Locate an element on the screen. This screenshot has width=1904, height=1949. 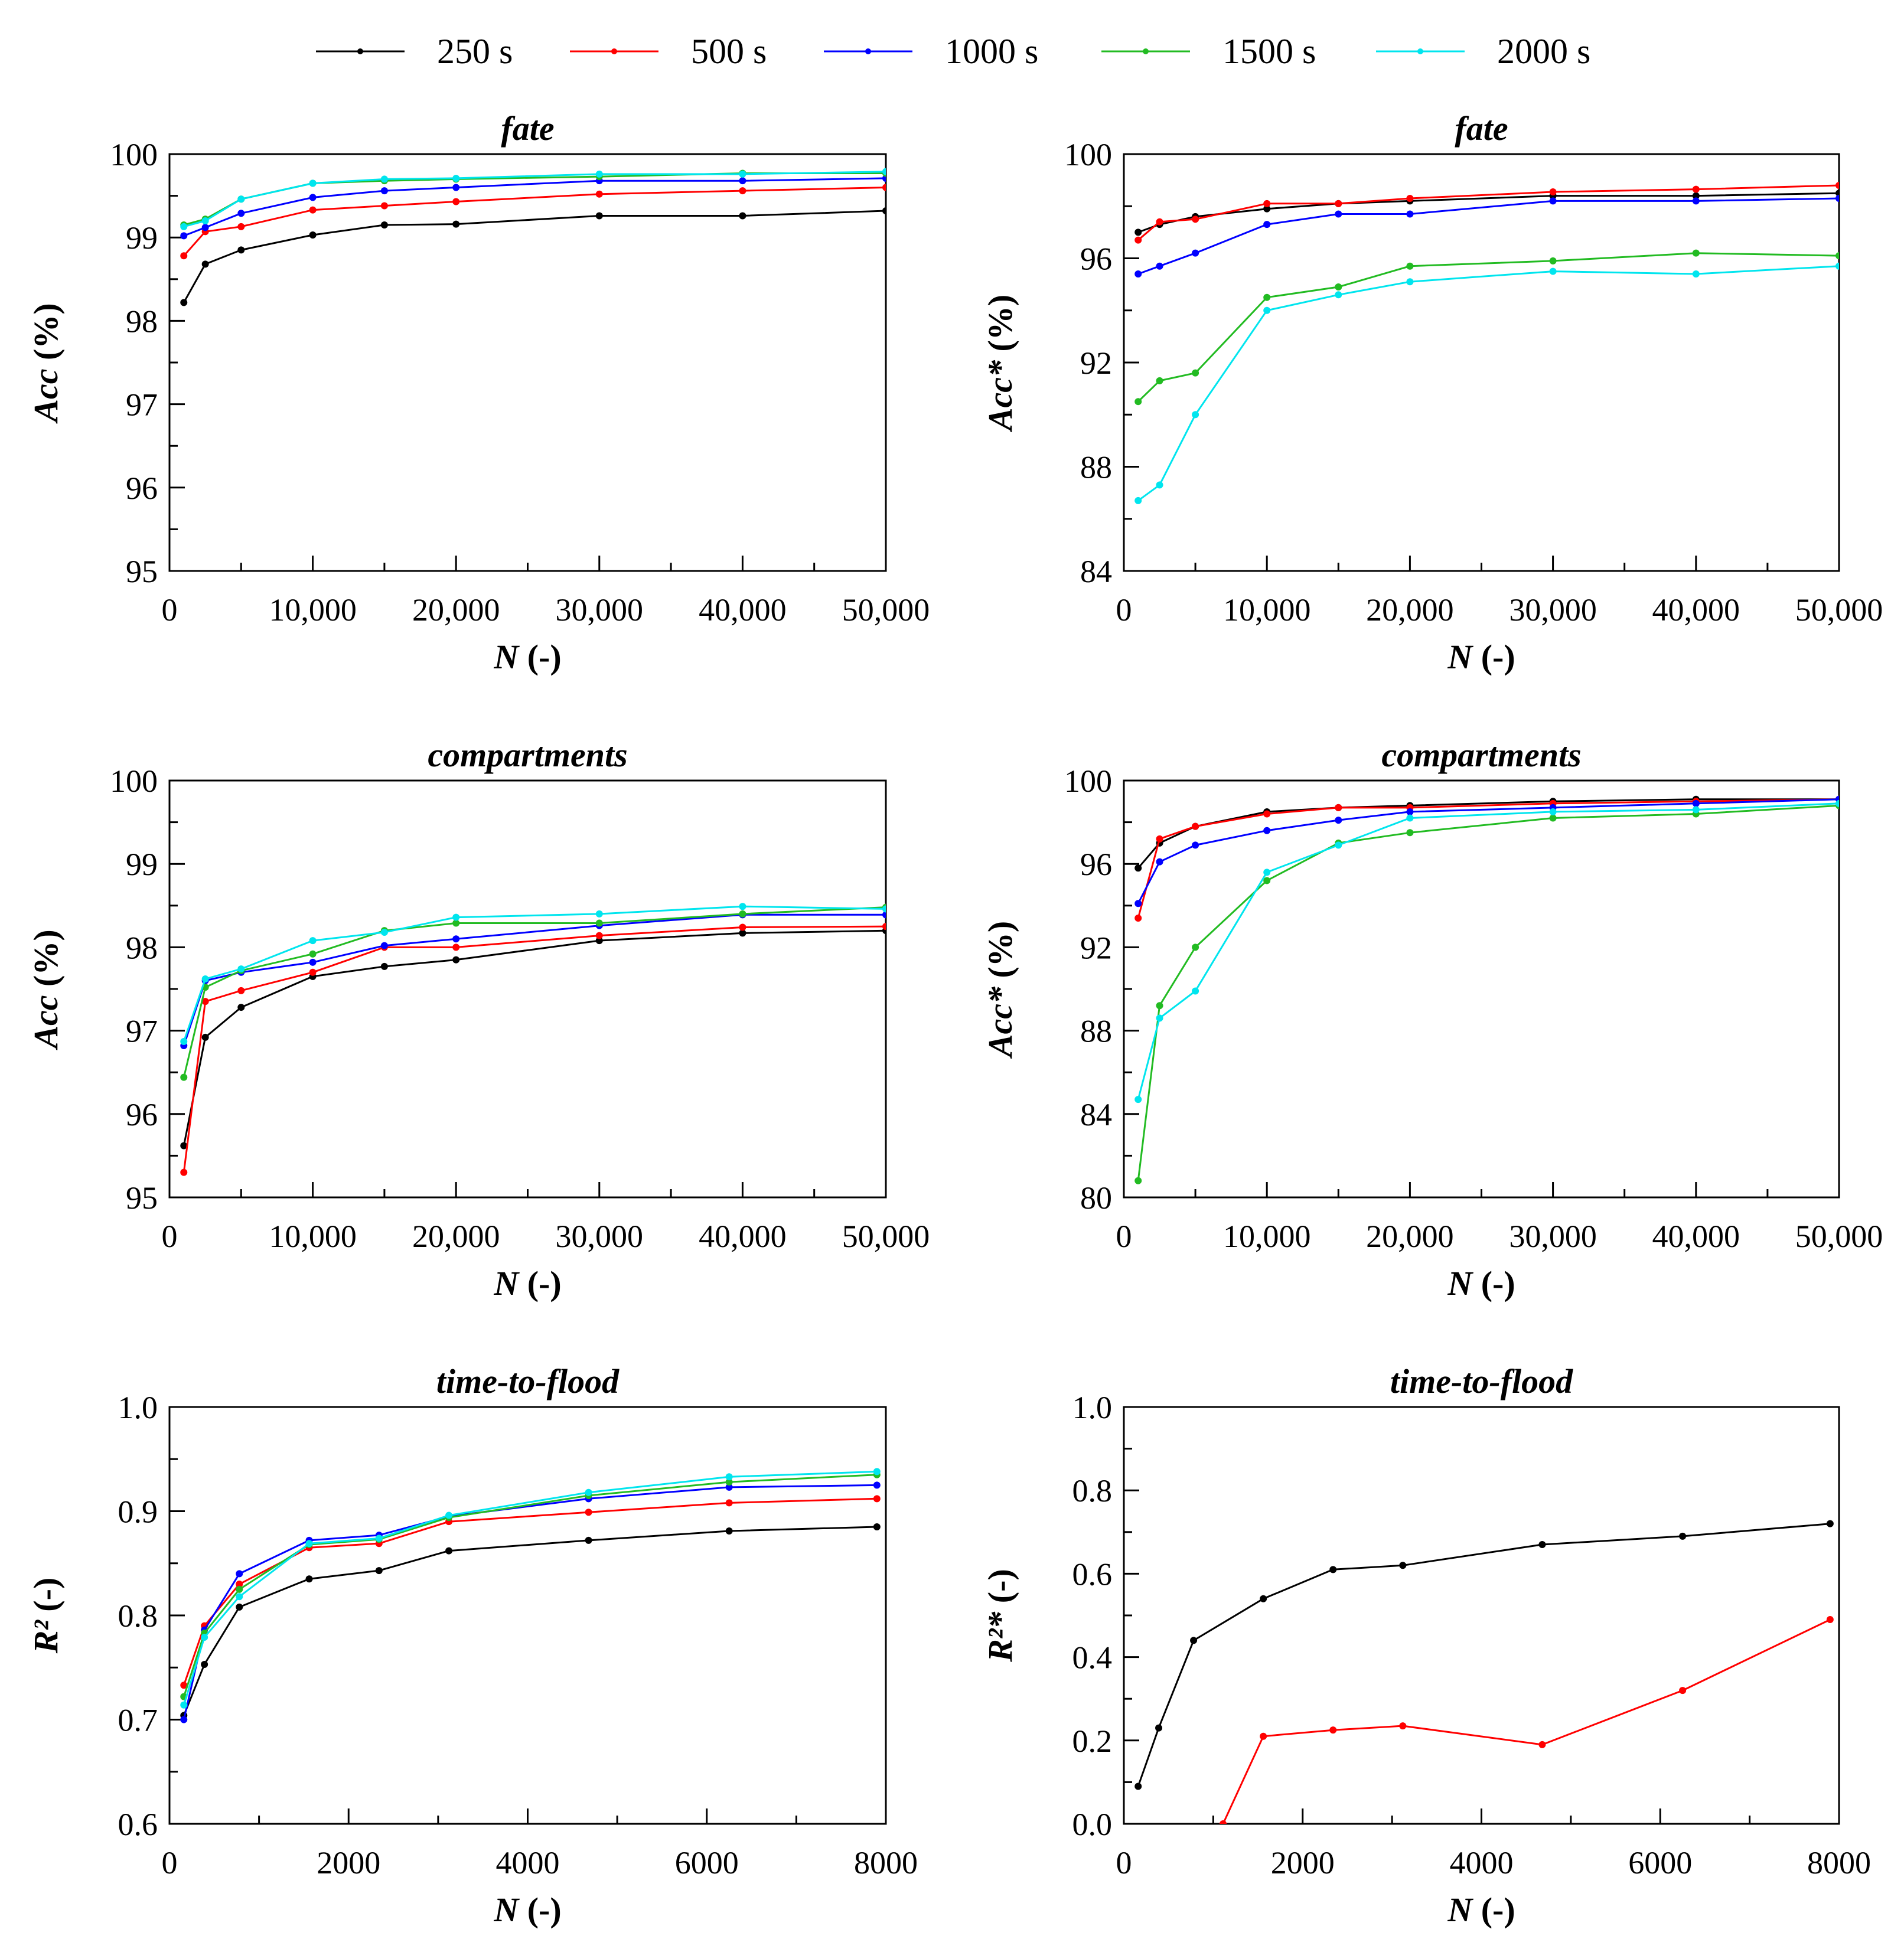
legend-label: 500 s is located at coordinates (729, 51).